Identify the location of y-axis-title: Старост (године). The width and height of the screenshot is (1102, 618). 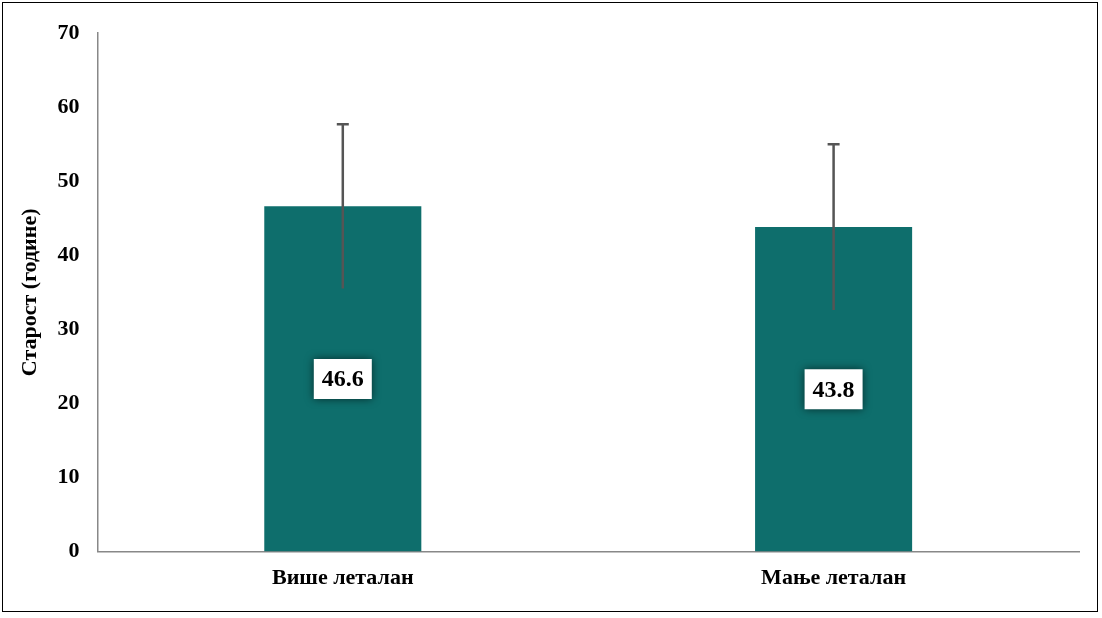
(28, 292).